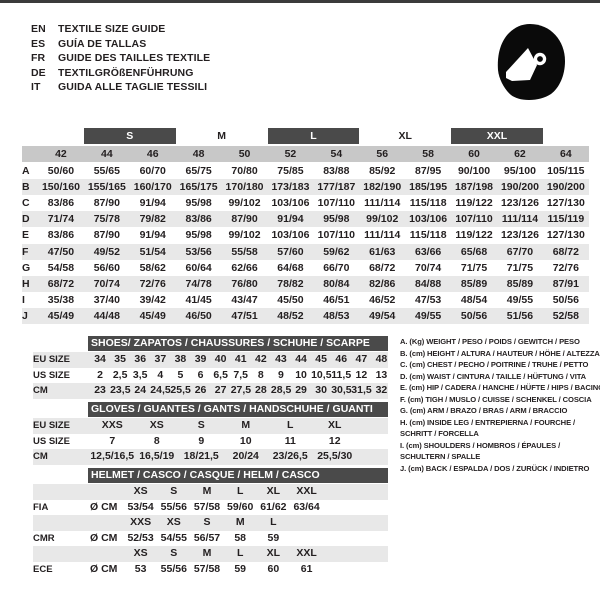  What do you see at coordinates (273, 506) in the screenshot?
I see `table-cell: 61/62` at bounding box center [273, 506].